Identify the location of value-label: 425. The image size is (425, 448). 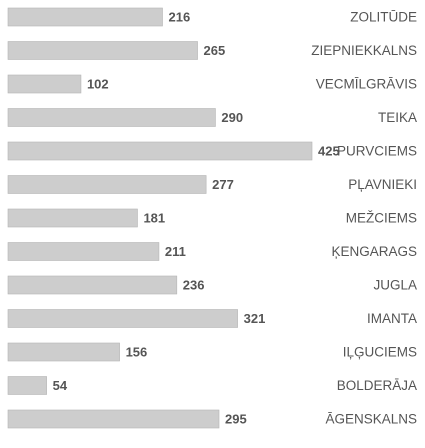
(329, 150).